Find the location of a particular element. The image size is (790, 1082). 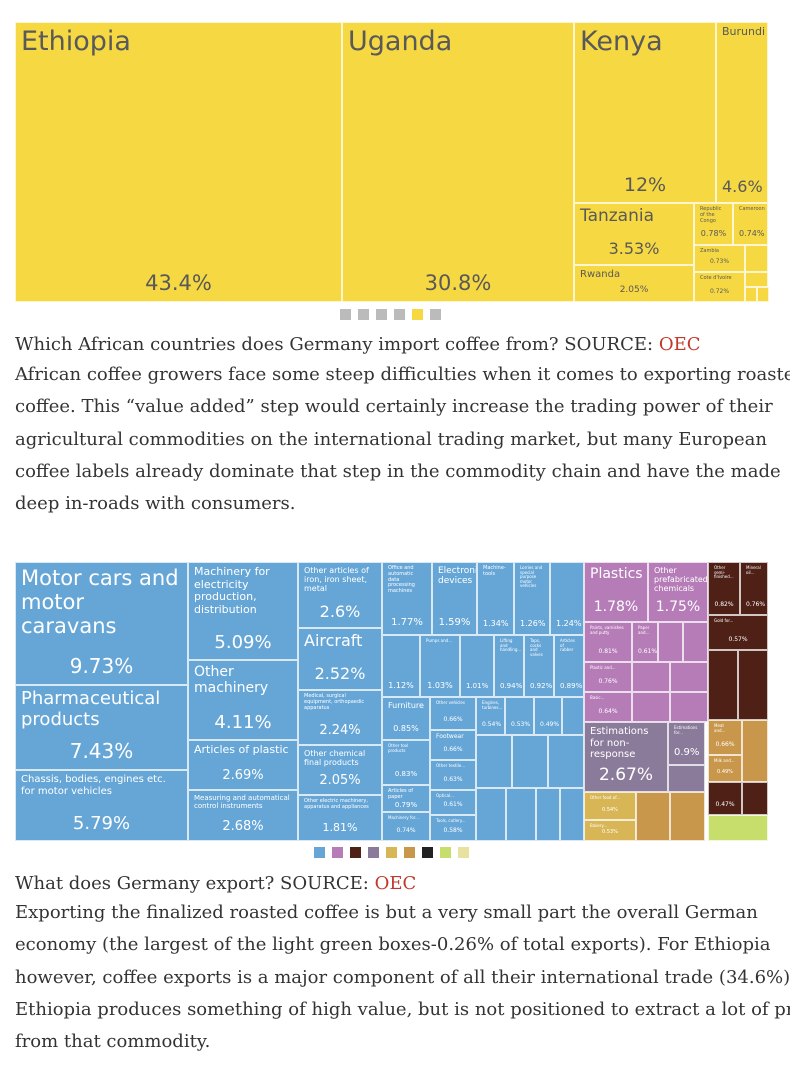

tile-value: 1.78% is located at coordinates (616, 607).